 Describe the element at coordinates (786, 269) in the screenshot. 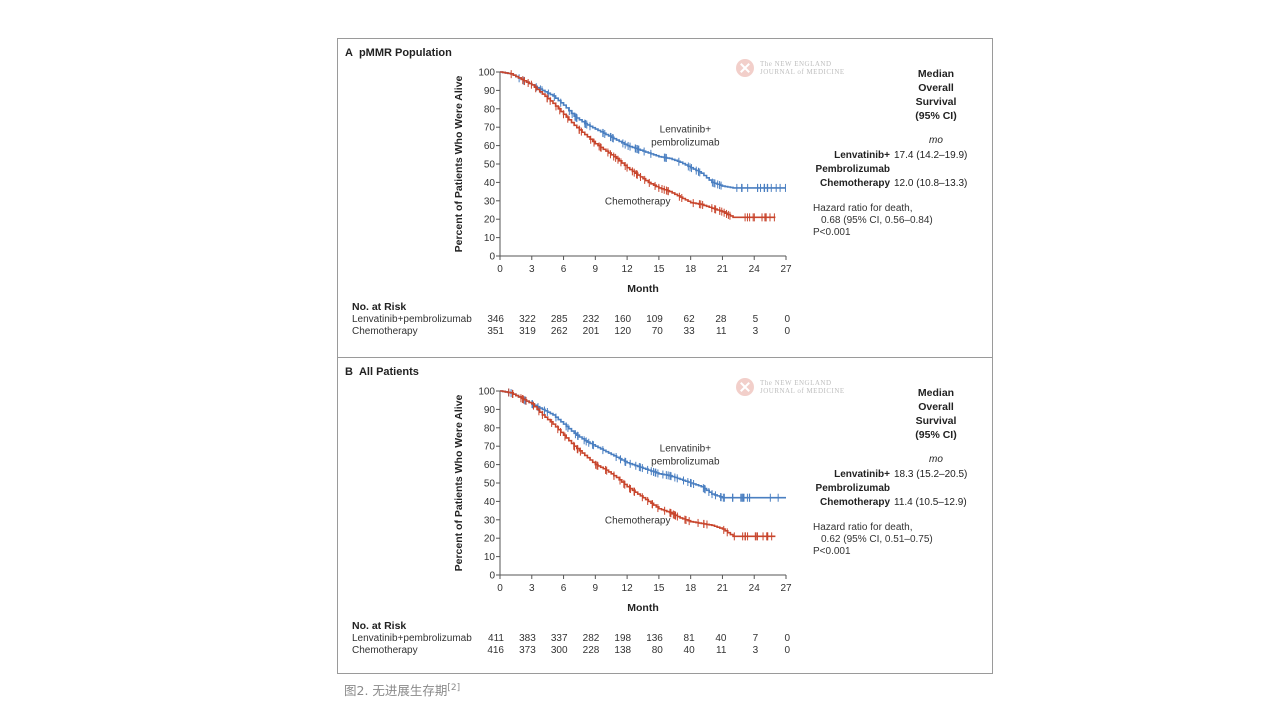

I see `x-tick-label: 27` at that location.